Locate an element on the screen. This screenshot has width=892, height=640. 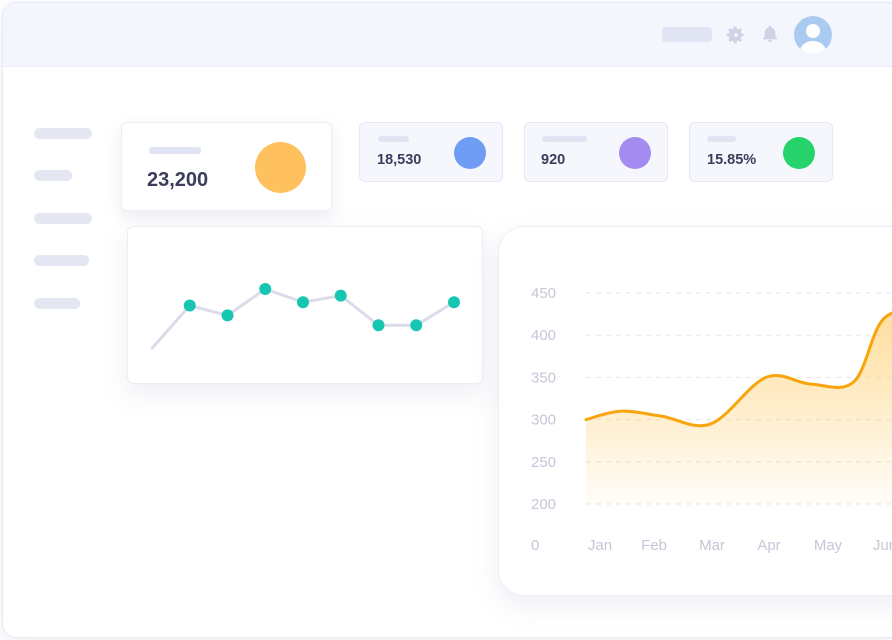
stat-card-4: 15.85% is located at coordinates (761, 152).